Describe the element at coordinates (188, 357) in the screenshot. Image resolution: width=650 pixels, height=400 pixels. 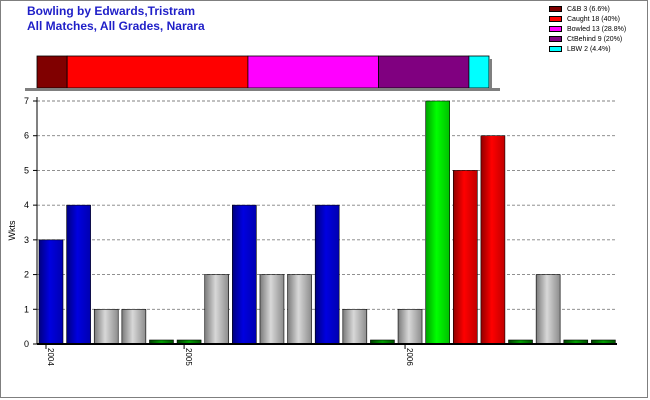
I see `x-tick-label: 2005` at that location.